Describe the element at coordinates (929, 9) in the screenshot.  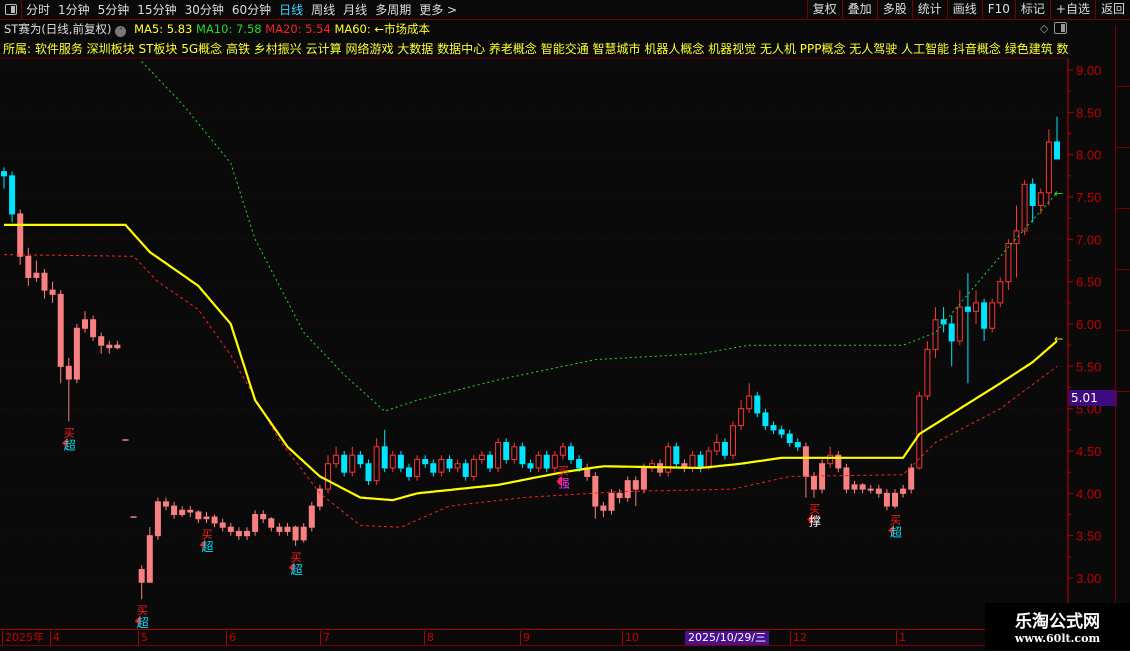
I see `toolbar-button: 统计` at that location.